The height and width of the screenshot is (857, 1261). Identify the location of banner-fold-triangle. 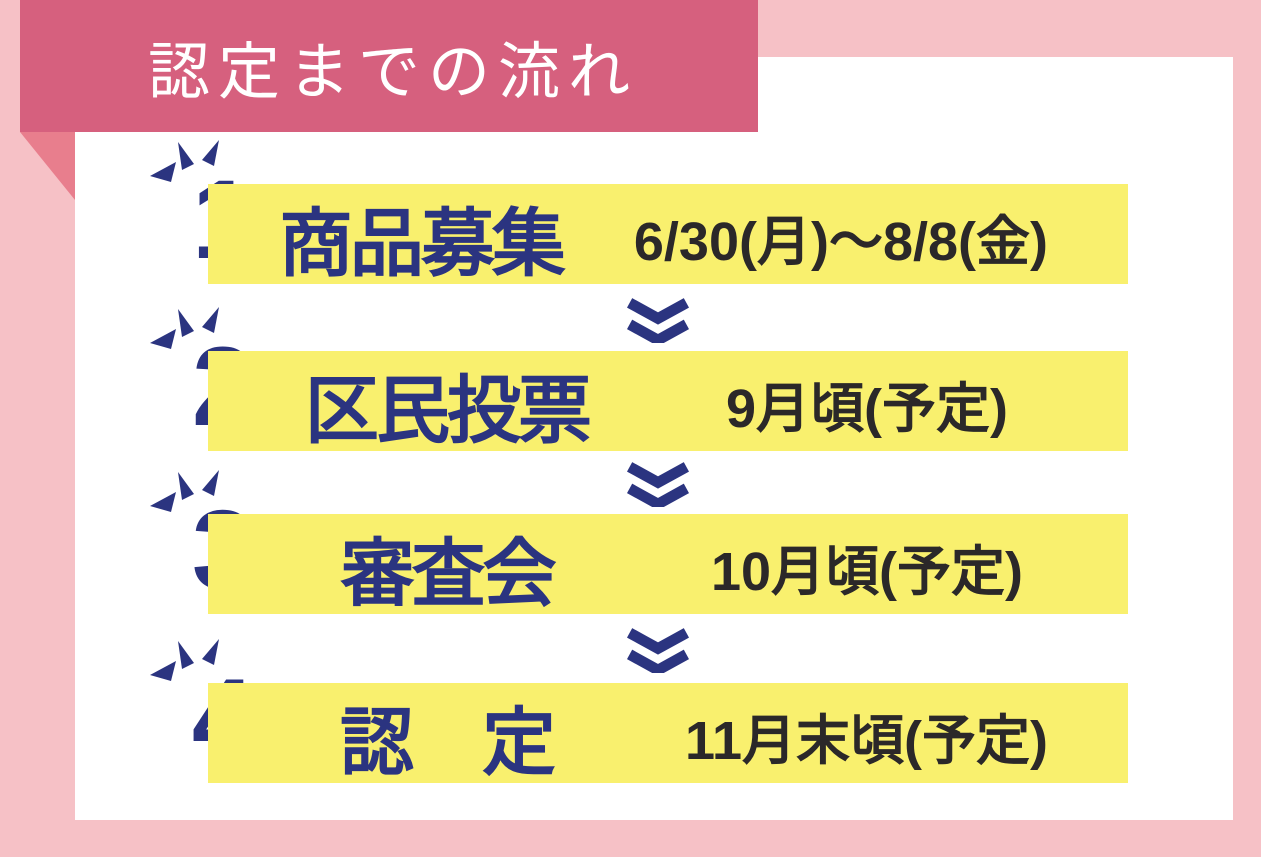
(47, 166).